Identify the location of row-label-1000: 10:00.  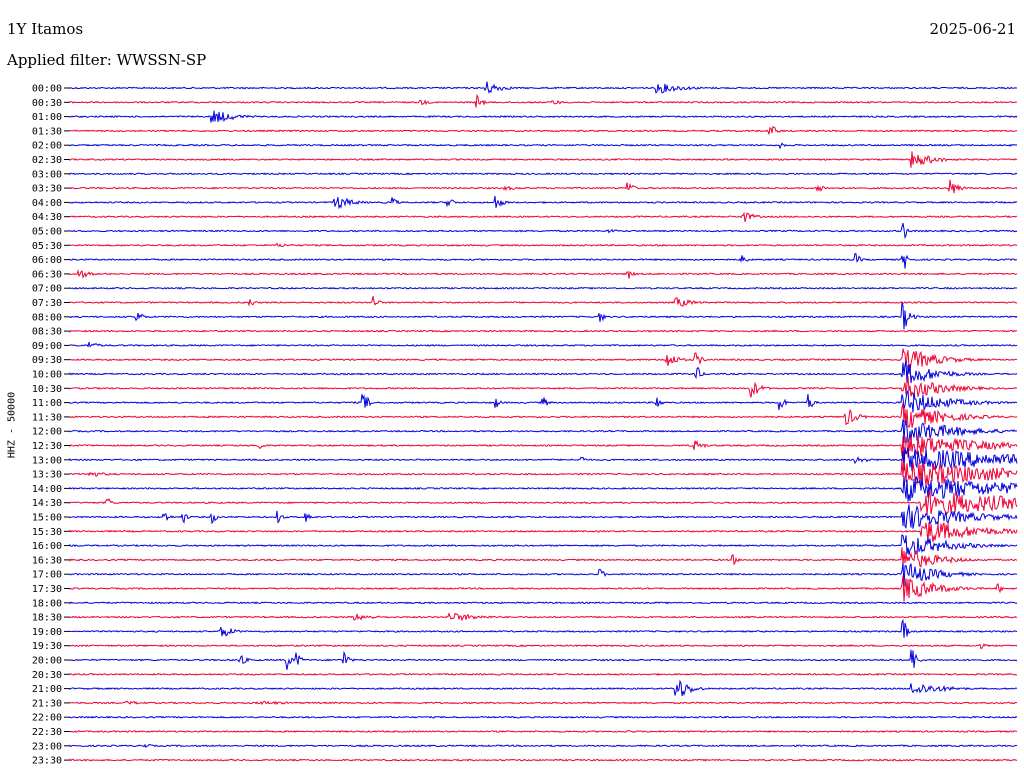
(47, 375).